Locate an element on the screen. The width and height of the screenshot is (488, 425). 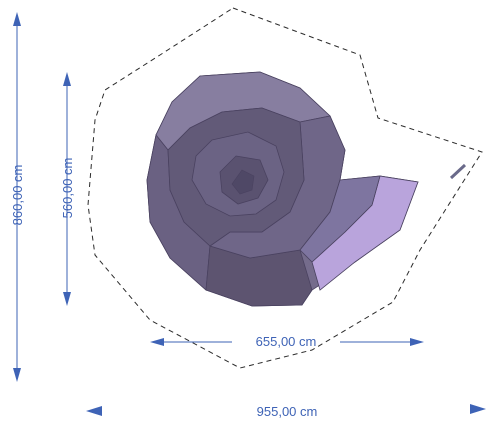
inner-height-label: 560,00 cm is located at coordinates (67, 188).